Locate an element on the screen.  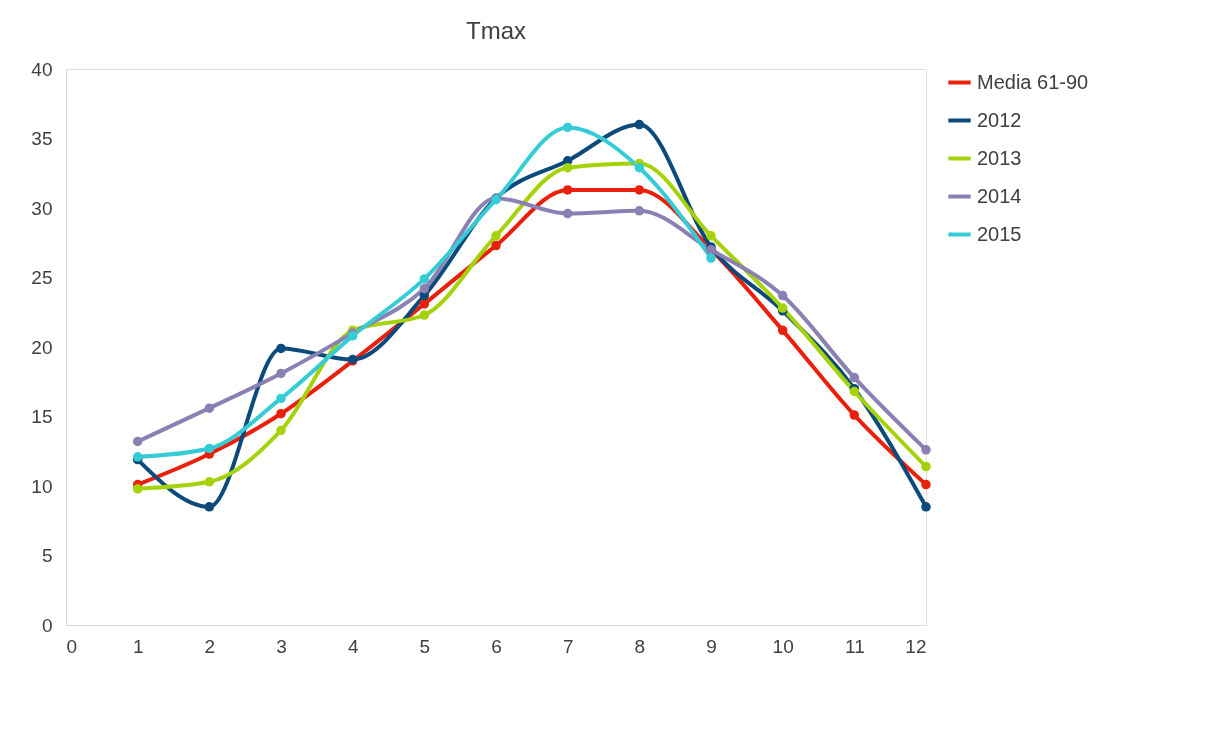
x-tick-label: 1 is located at coordinates (138, 646).